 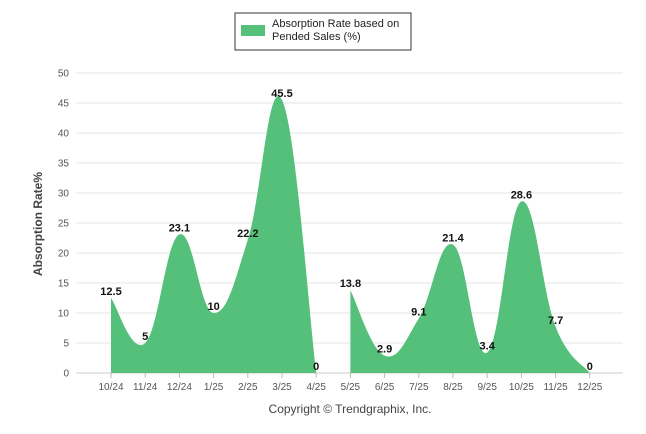 What do you see at coordinates (487, 387) in the screenshot?
I see `x-tick-label: 9/25` at bounding box center [487, 387].